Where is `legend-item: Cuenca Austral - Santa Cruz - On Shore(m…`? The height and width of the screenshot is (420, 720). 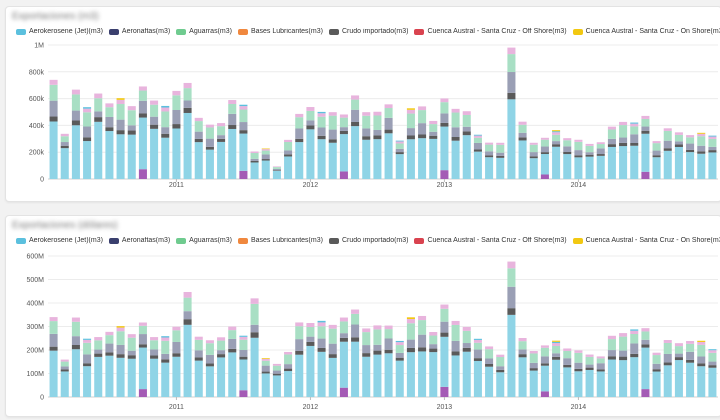
legend-item: Cuenca Austral - Santa Cruz - On Shore(m… is located at coordinates (646, 31).